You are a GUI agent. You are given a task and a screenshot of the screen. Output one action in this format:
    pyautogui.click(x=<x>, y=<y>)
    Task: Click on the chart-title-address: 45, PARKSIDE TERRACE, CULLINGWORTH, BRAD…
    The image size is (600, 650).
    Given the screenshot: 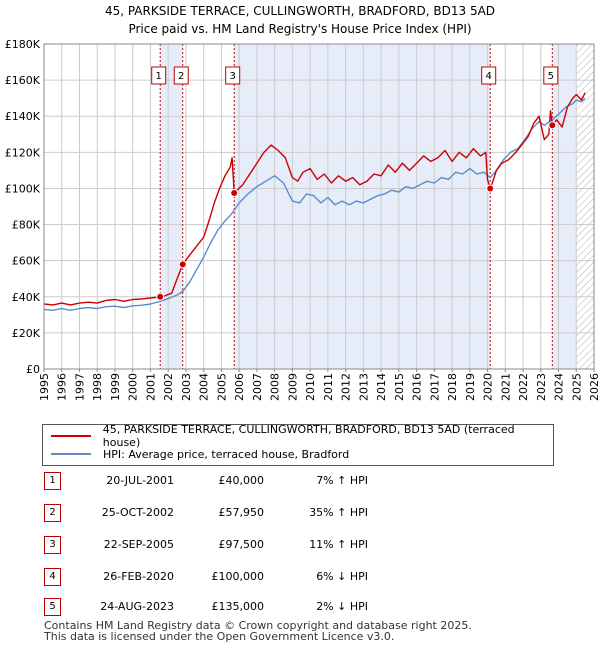 What is the action you would take?
    pyautogui.click(x=300, y=11)
    